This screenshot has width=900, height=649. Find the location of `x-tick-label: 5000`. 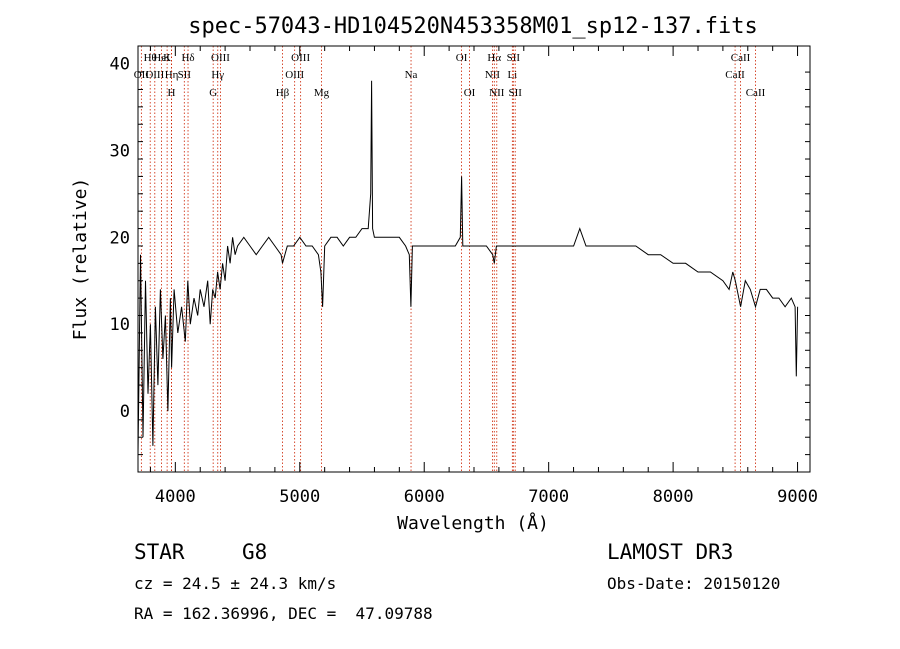

x-tick-label: 5000 is located at coordinates (299, 497).